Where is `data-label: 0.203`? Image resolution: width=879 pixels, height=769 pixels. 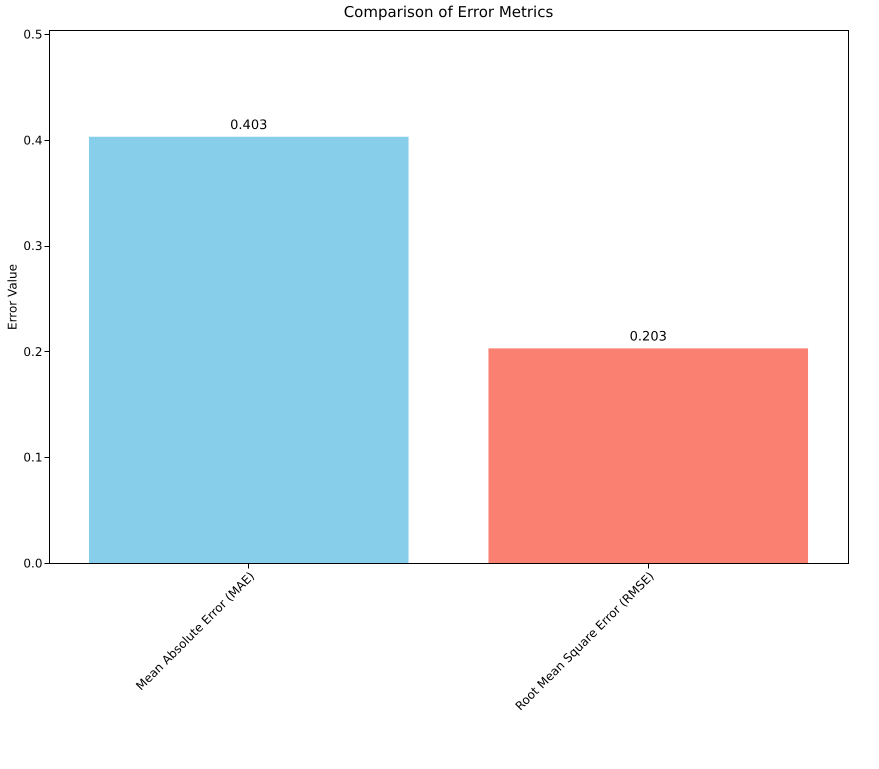
data-label: 0.203 is located at coordinates (648, 336).